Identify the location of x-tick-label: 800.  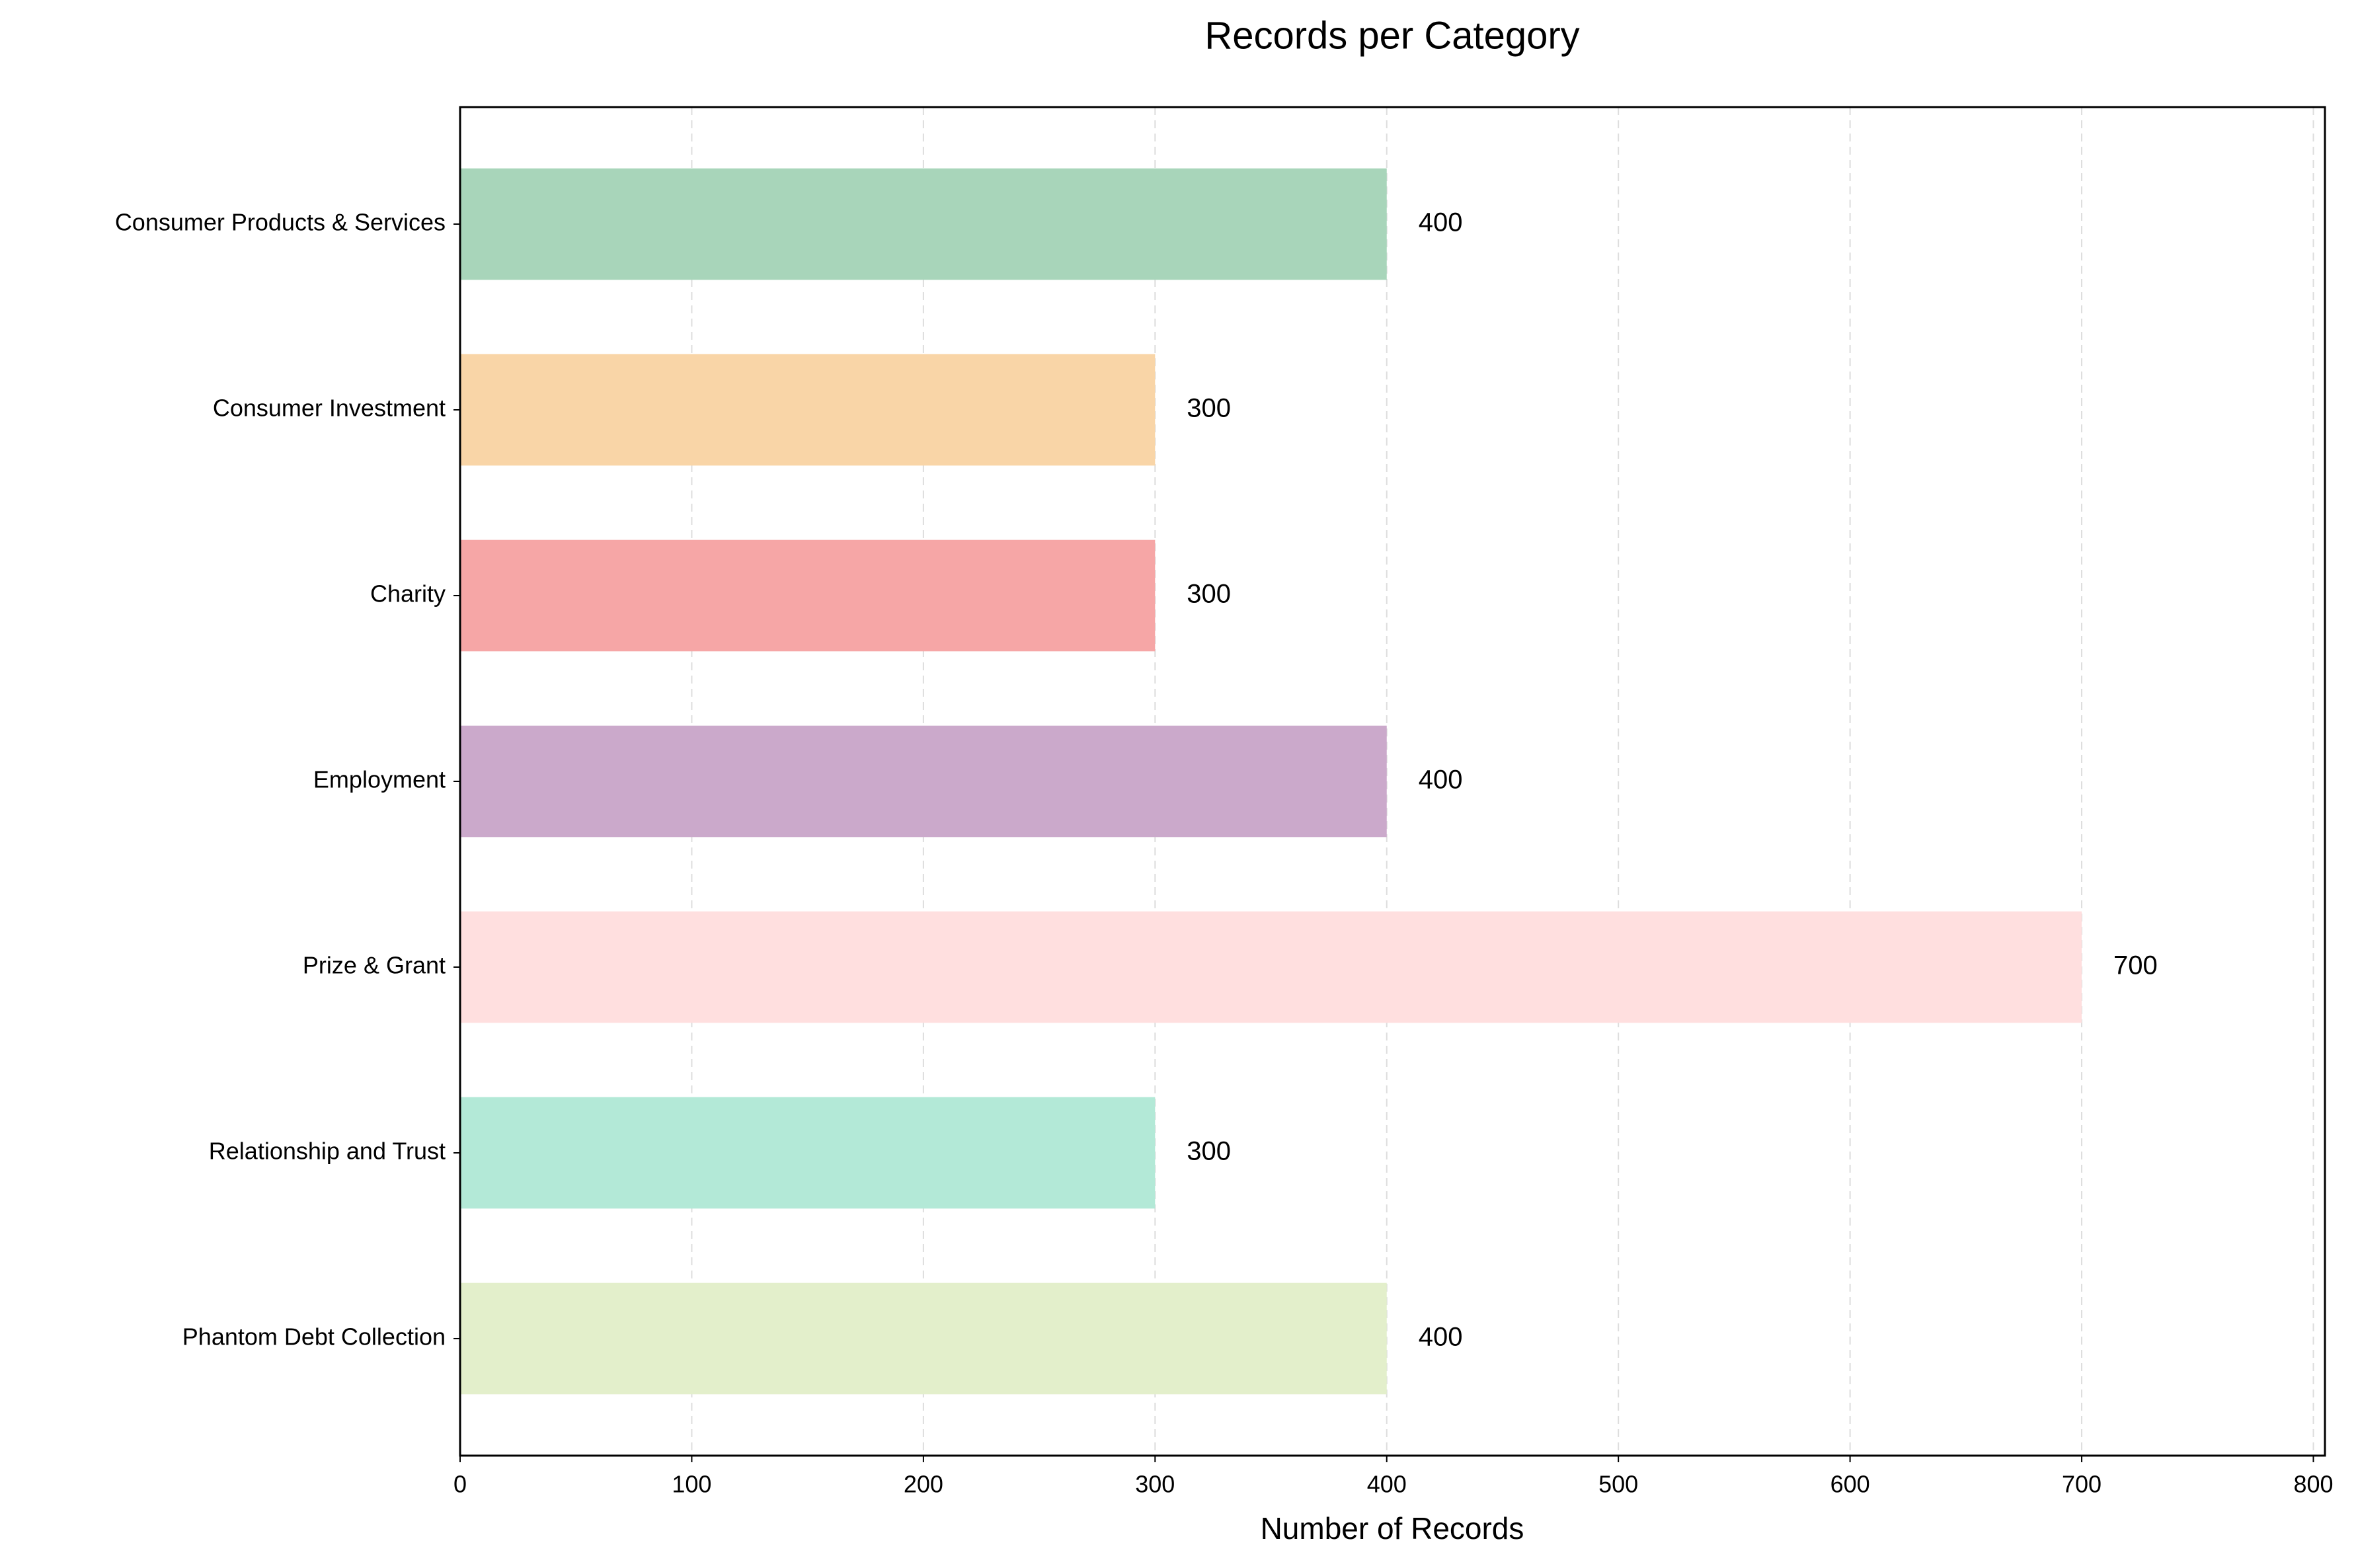
(2313, 1484).